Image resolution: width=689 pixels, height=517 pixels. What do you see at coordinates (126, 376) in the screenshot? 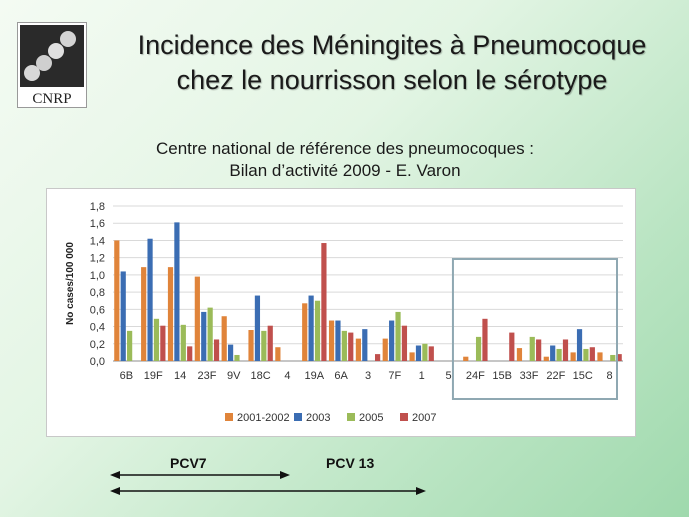
I see `x-tick-label: 6B` at bounding box center [126, 376].